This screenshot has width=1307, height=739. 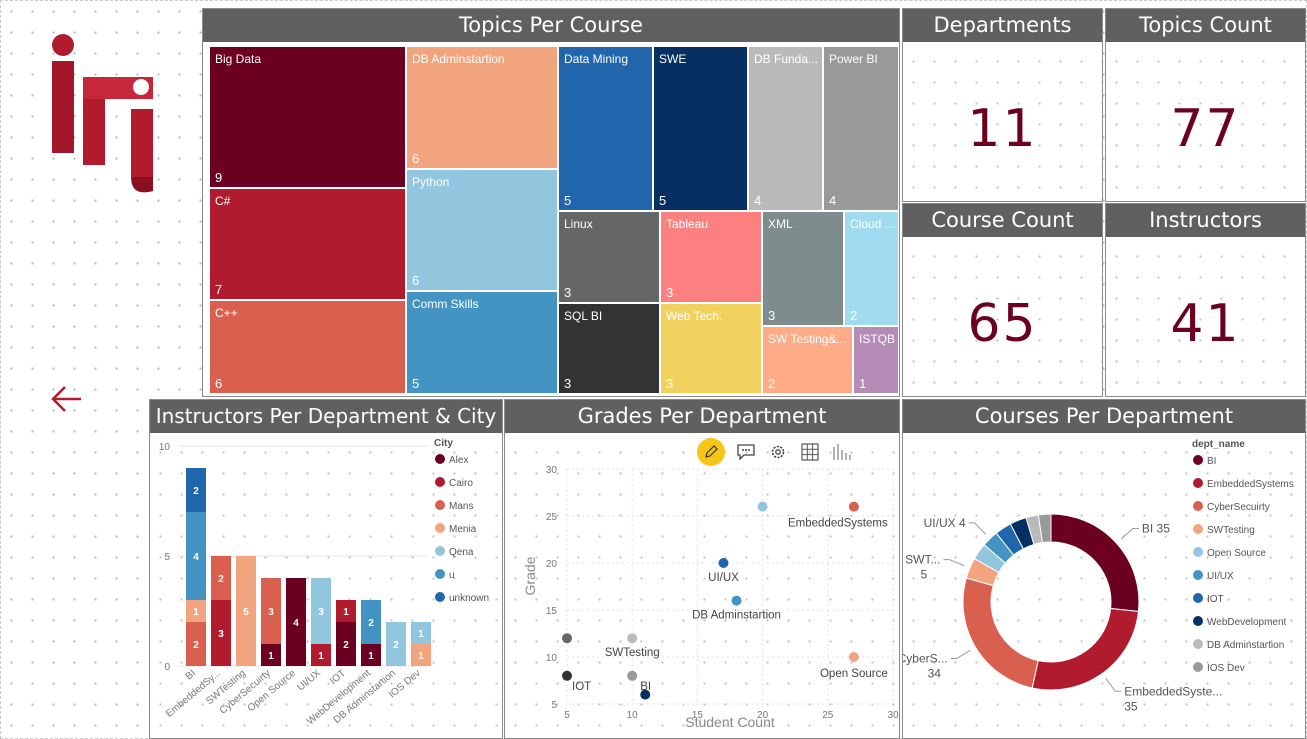 What do you see at coordinates (633, 715) in the screenshot?
I see `x-tick-label: 10` at bounding box center [633, 715].